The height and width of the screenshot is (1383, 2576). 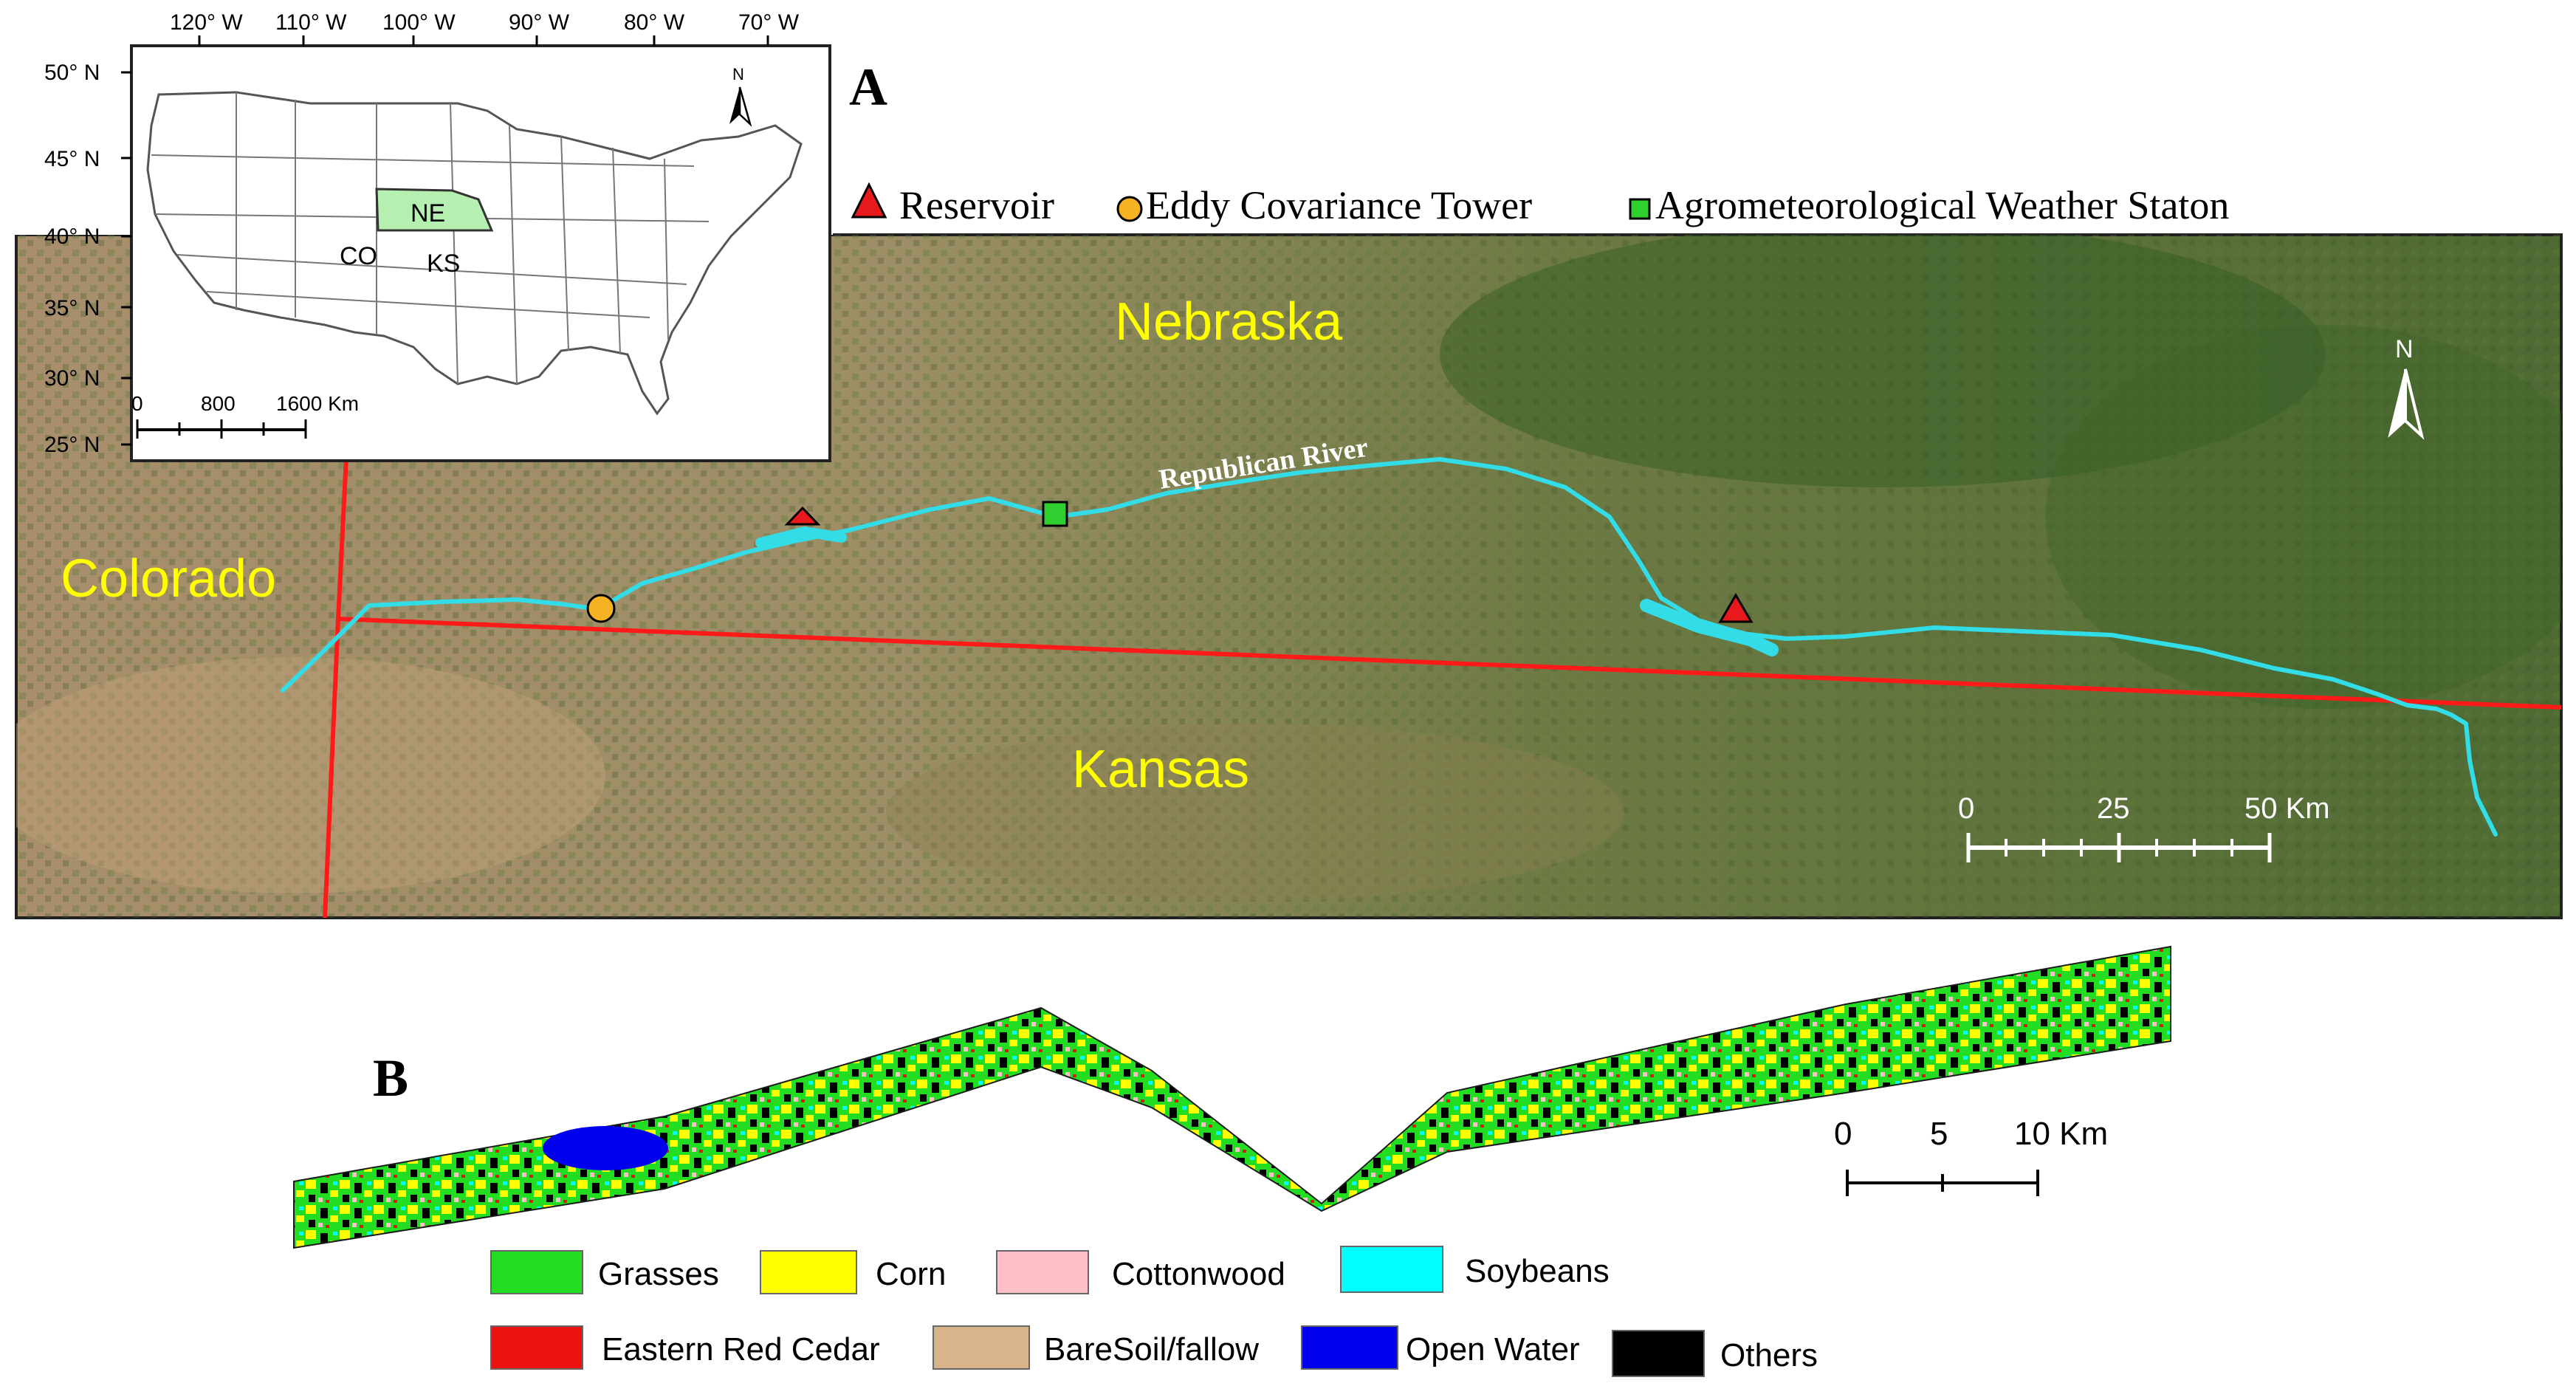 What do you see at coordinates (1055, 514) in the screenshot?
I see `weather-station-marker` at bounding box center [1055, 514].